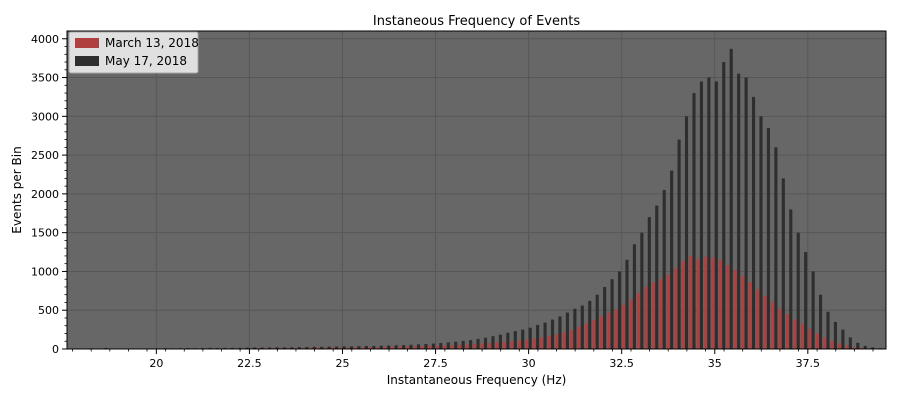 This screenshot has height=400, width=900. What do you see at coordinates (476, 21) in the screenshot?
I see `chart-title: Instaneous Frequency of Events` at bounding box center [476, 21].